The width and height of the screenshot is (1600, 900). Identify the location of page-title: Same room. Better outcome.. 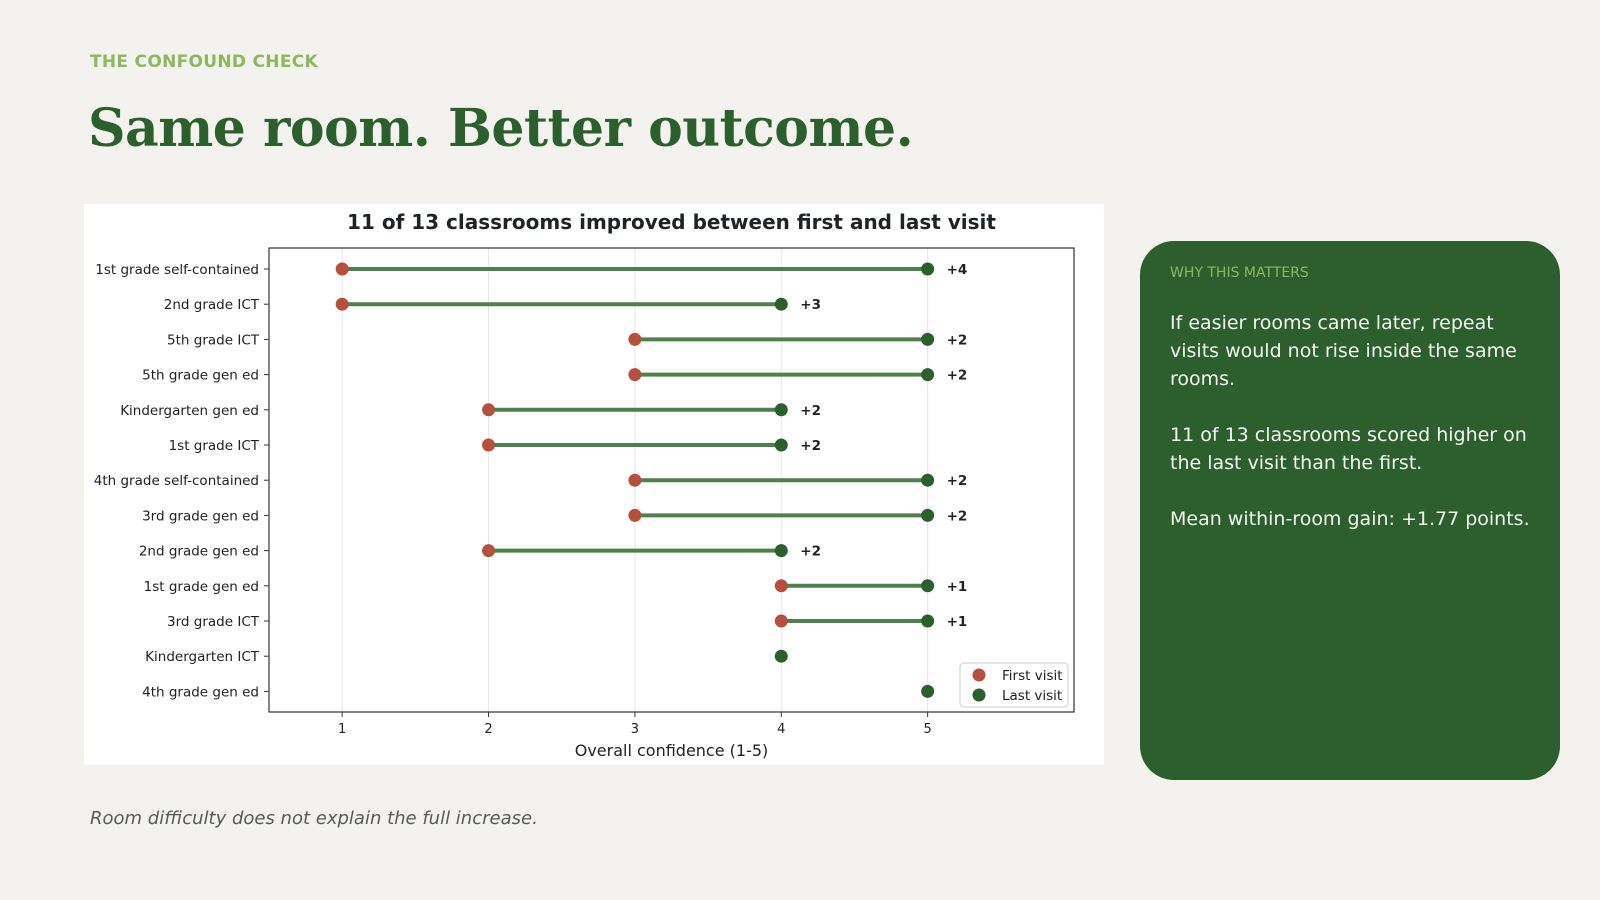
(501, 128).